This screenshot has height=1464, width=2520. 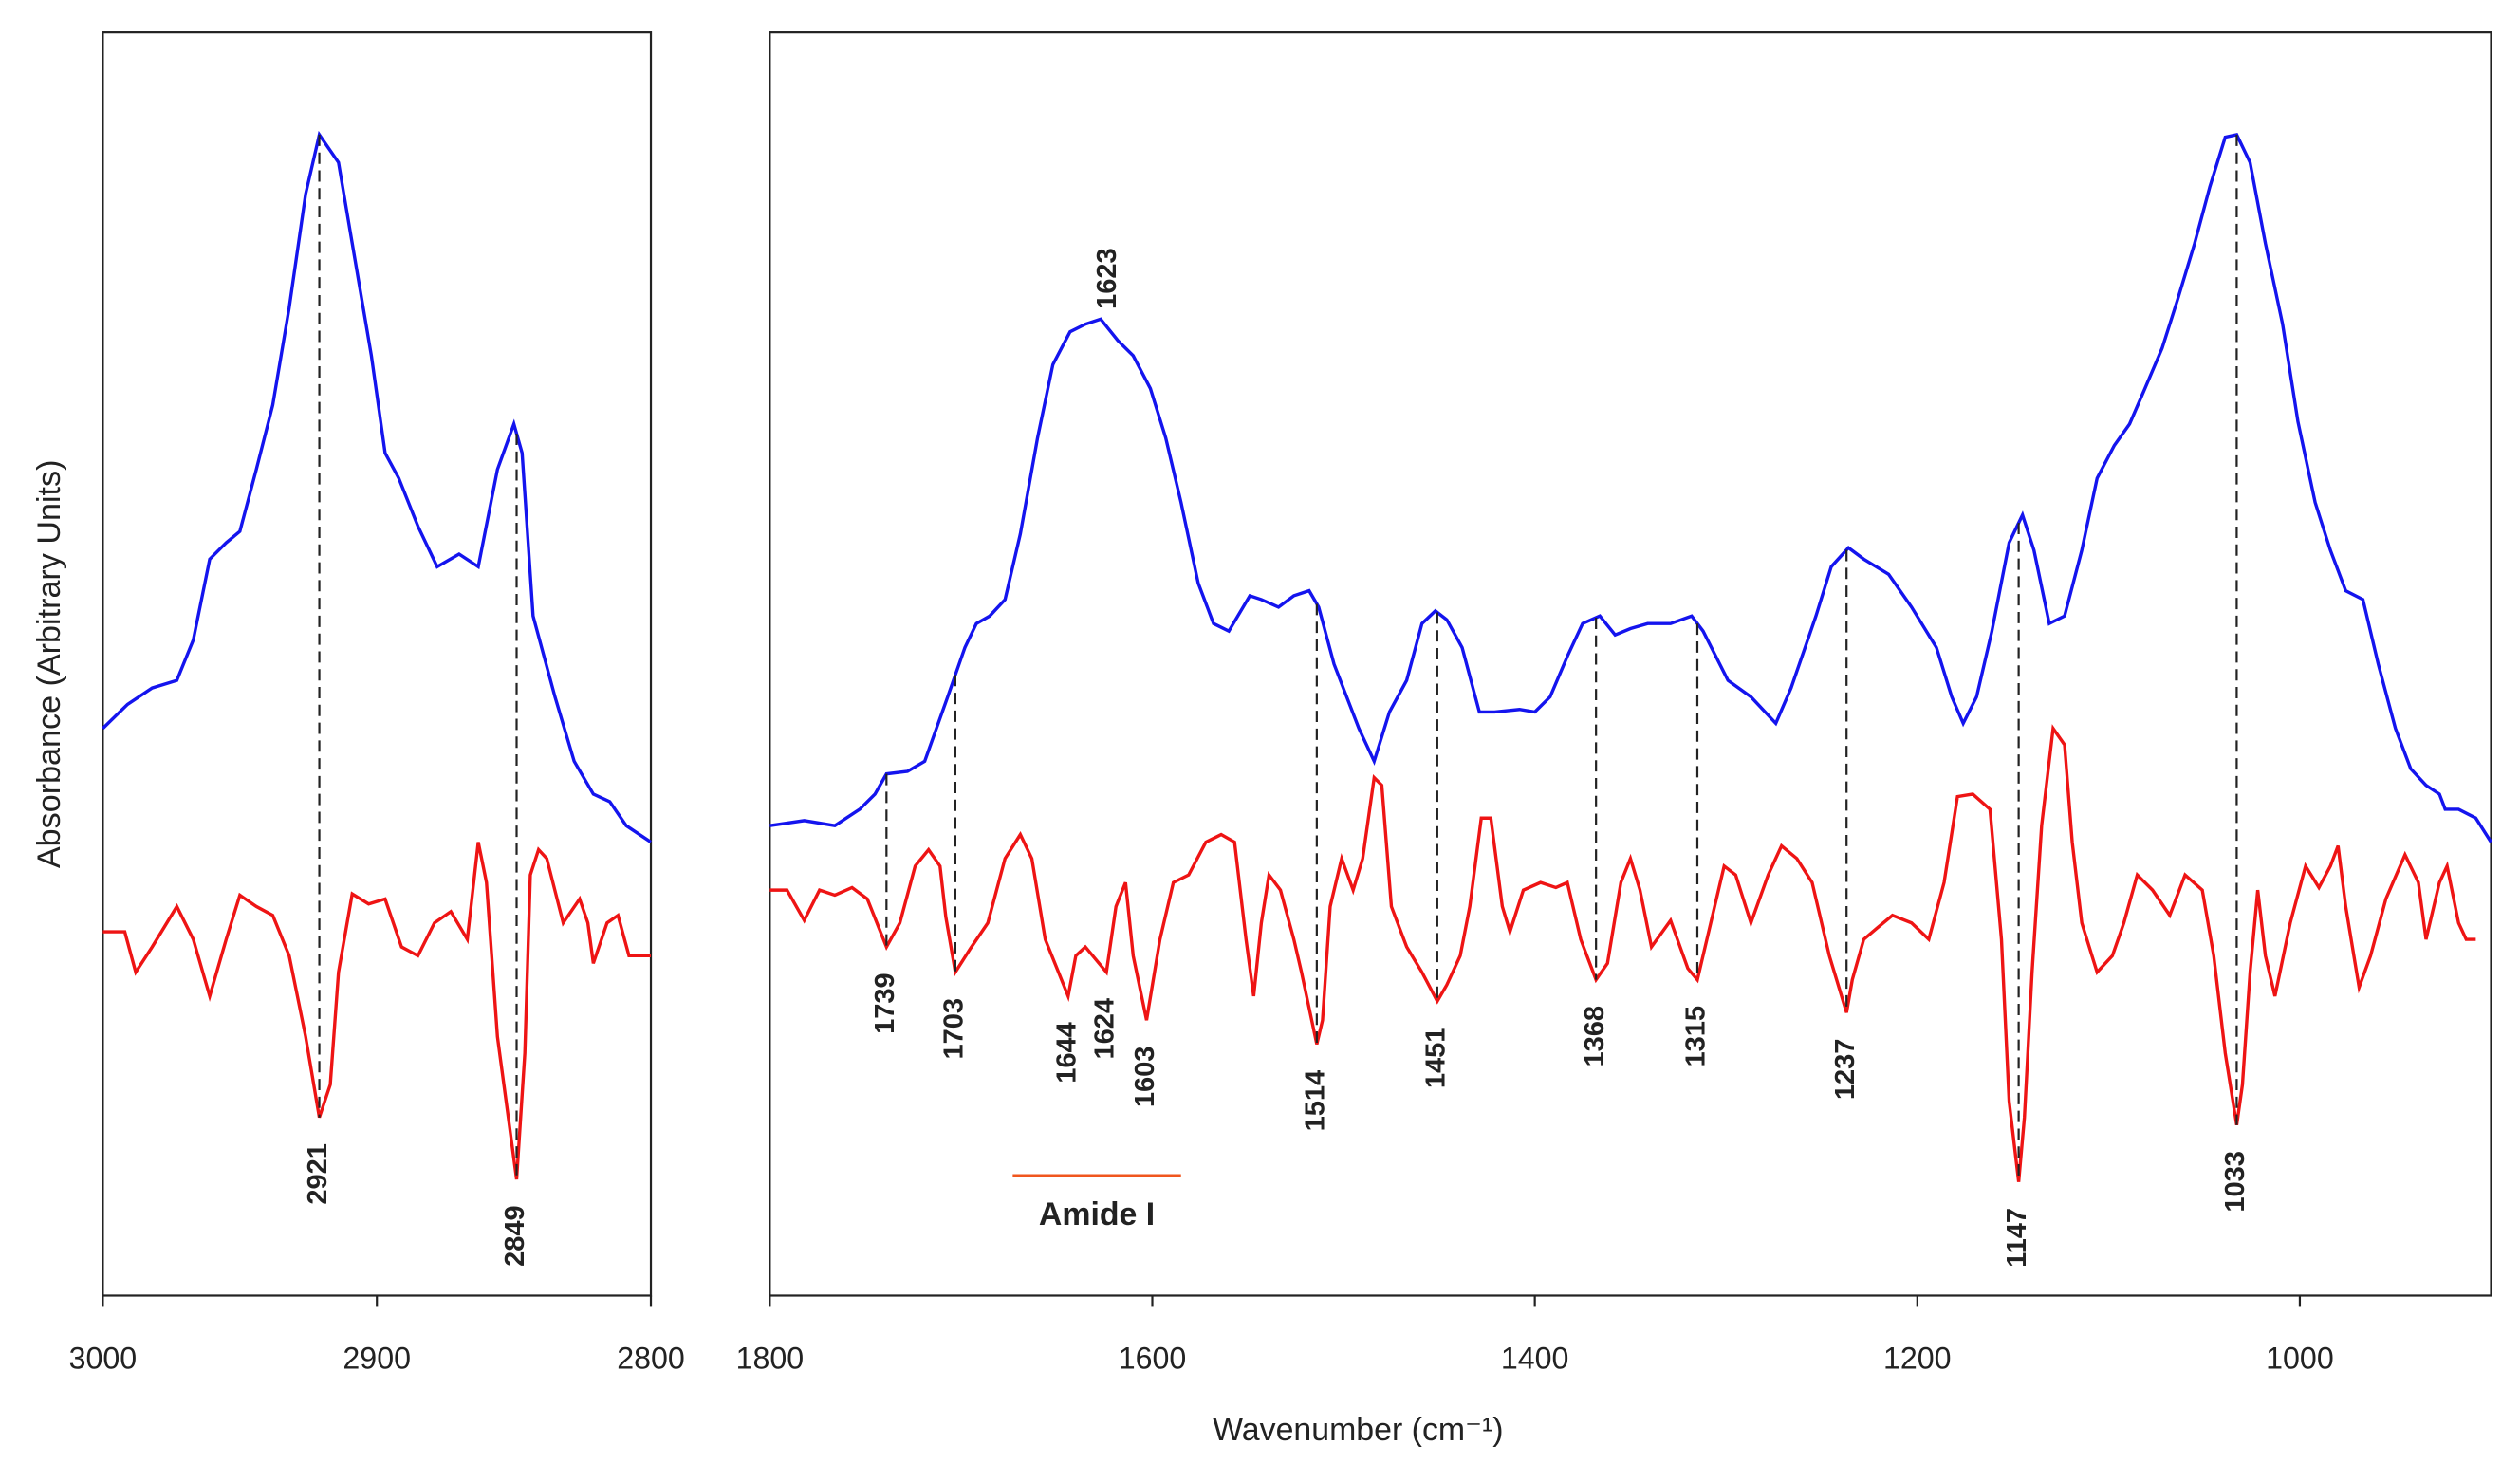 What do you see at coordinates (1697, 1036) in the screenshot?
I see `peak-label: 1315` at bounding box center [1697, 1036].